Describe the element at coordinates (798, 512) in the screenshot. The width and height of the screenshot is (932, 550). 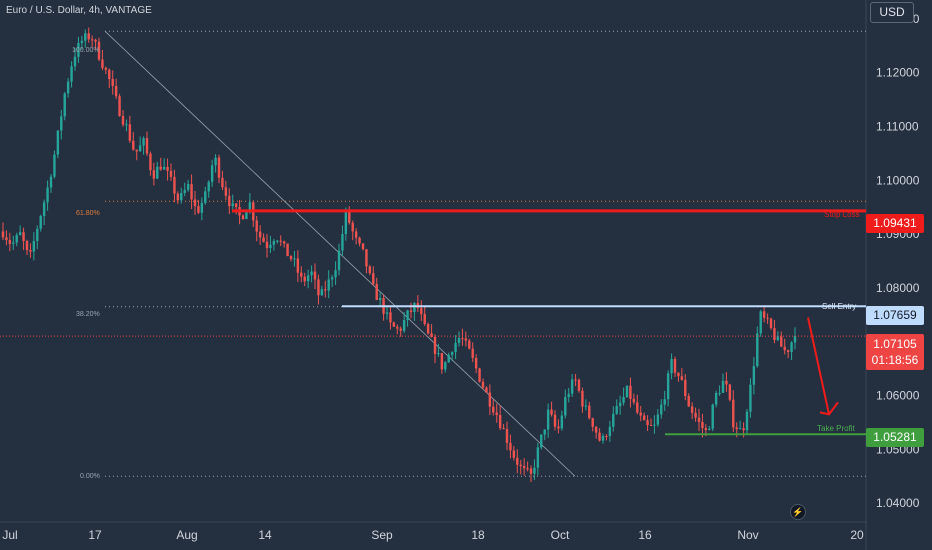
I see `lightning-icon: ⚡` at that location.